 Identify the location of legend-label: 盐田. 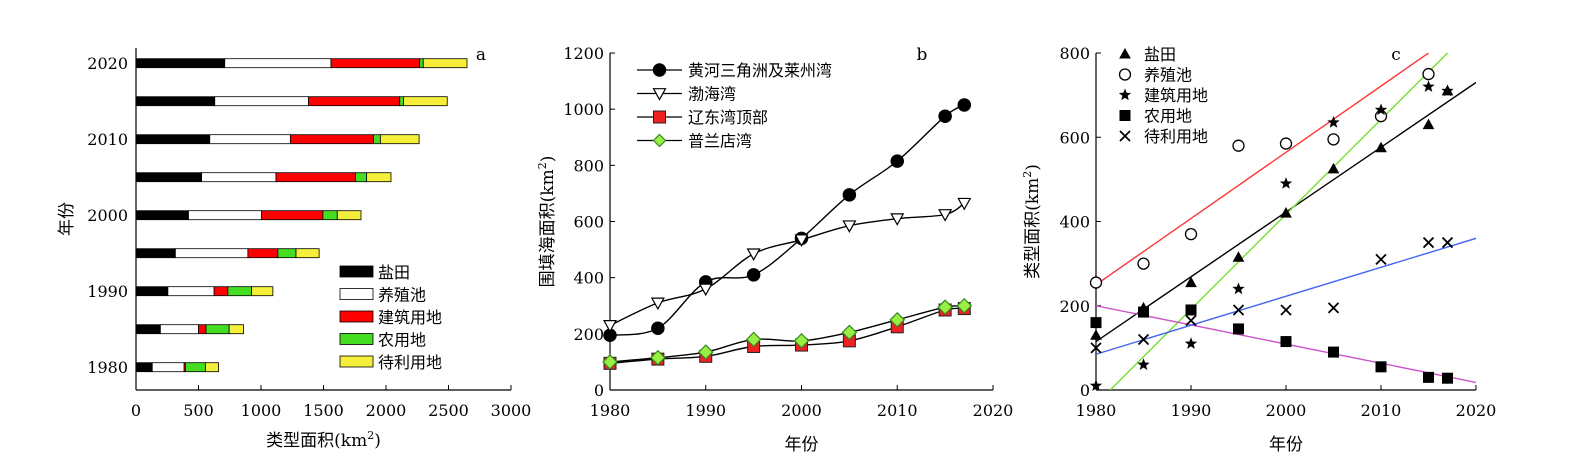
(394, 272).